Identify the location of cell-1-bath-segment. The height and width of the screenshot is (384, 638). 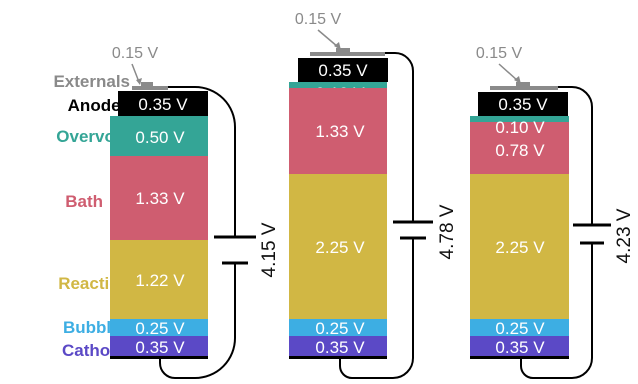
(159, 198).